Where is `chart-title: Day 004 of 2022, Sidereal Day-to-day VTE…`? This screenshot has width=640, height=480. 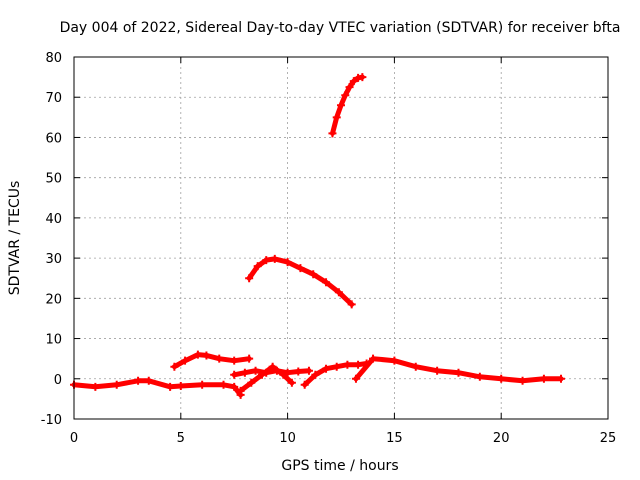 chart-title: Day 004 of 2022, Sidereal Day-to-day VTE… is located at coordinates (340, 28).